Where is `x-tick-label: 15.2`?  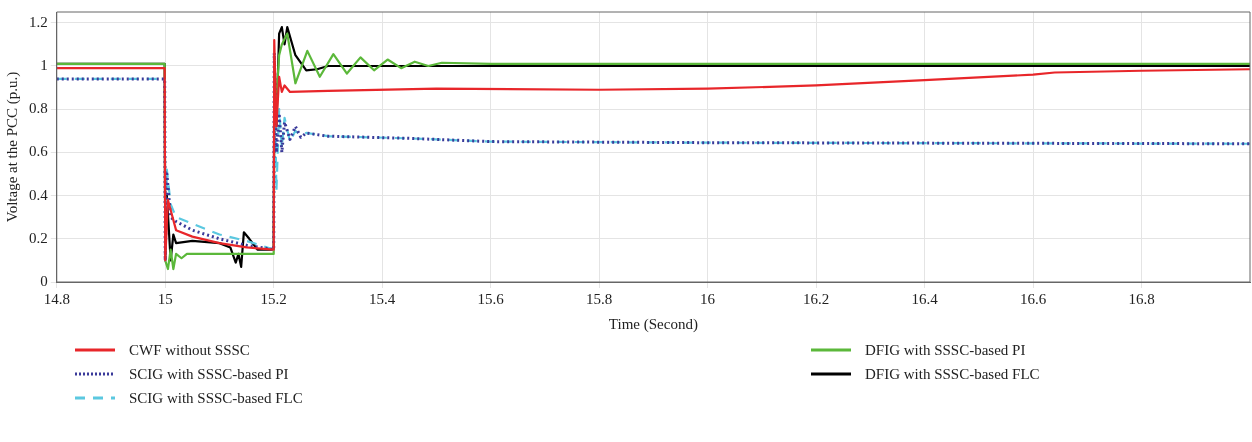
x-tick-label: 15.2 is located at coordinates (273, 298).